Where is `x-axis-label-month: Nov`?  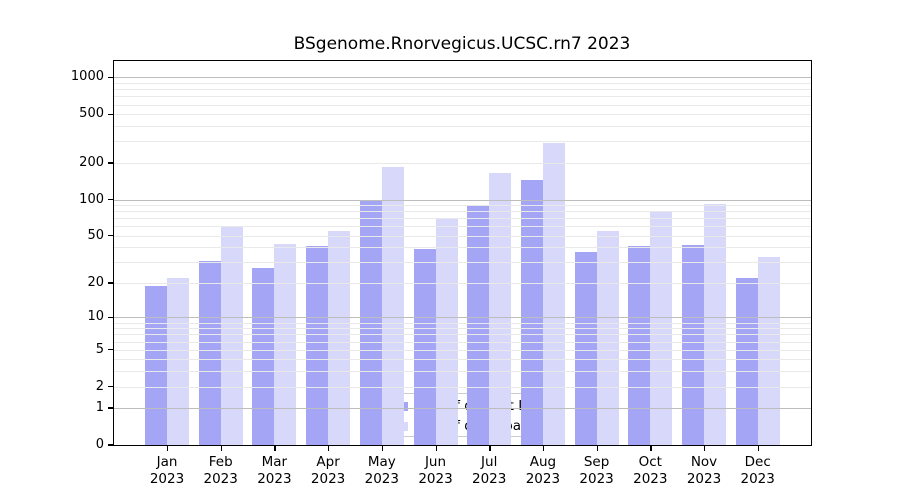 x-axis-label-month: Nov is located at coordinates (704, 462).